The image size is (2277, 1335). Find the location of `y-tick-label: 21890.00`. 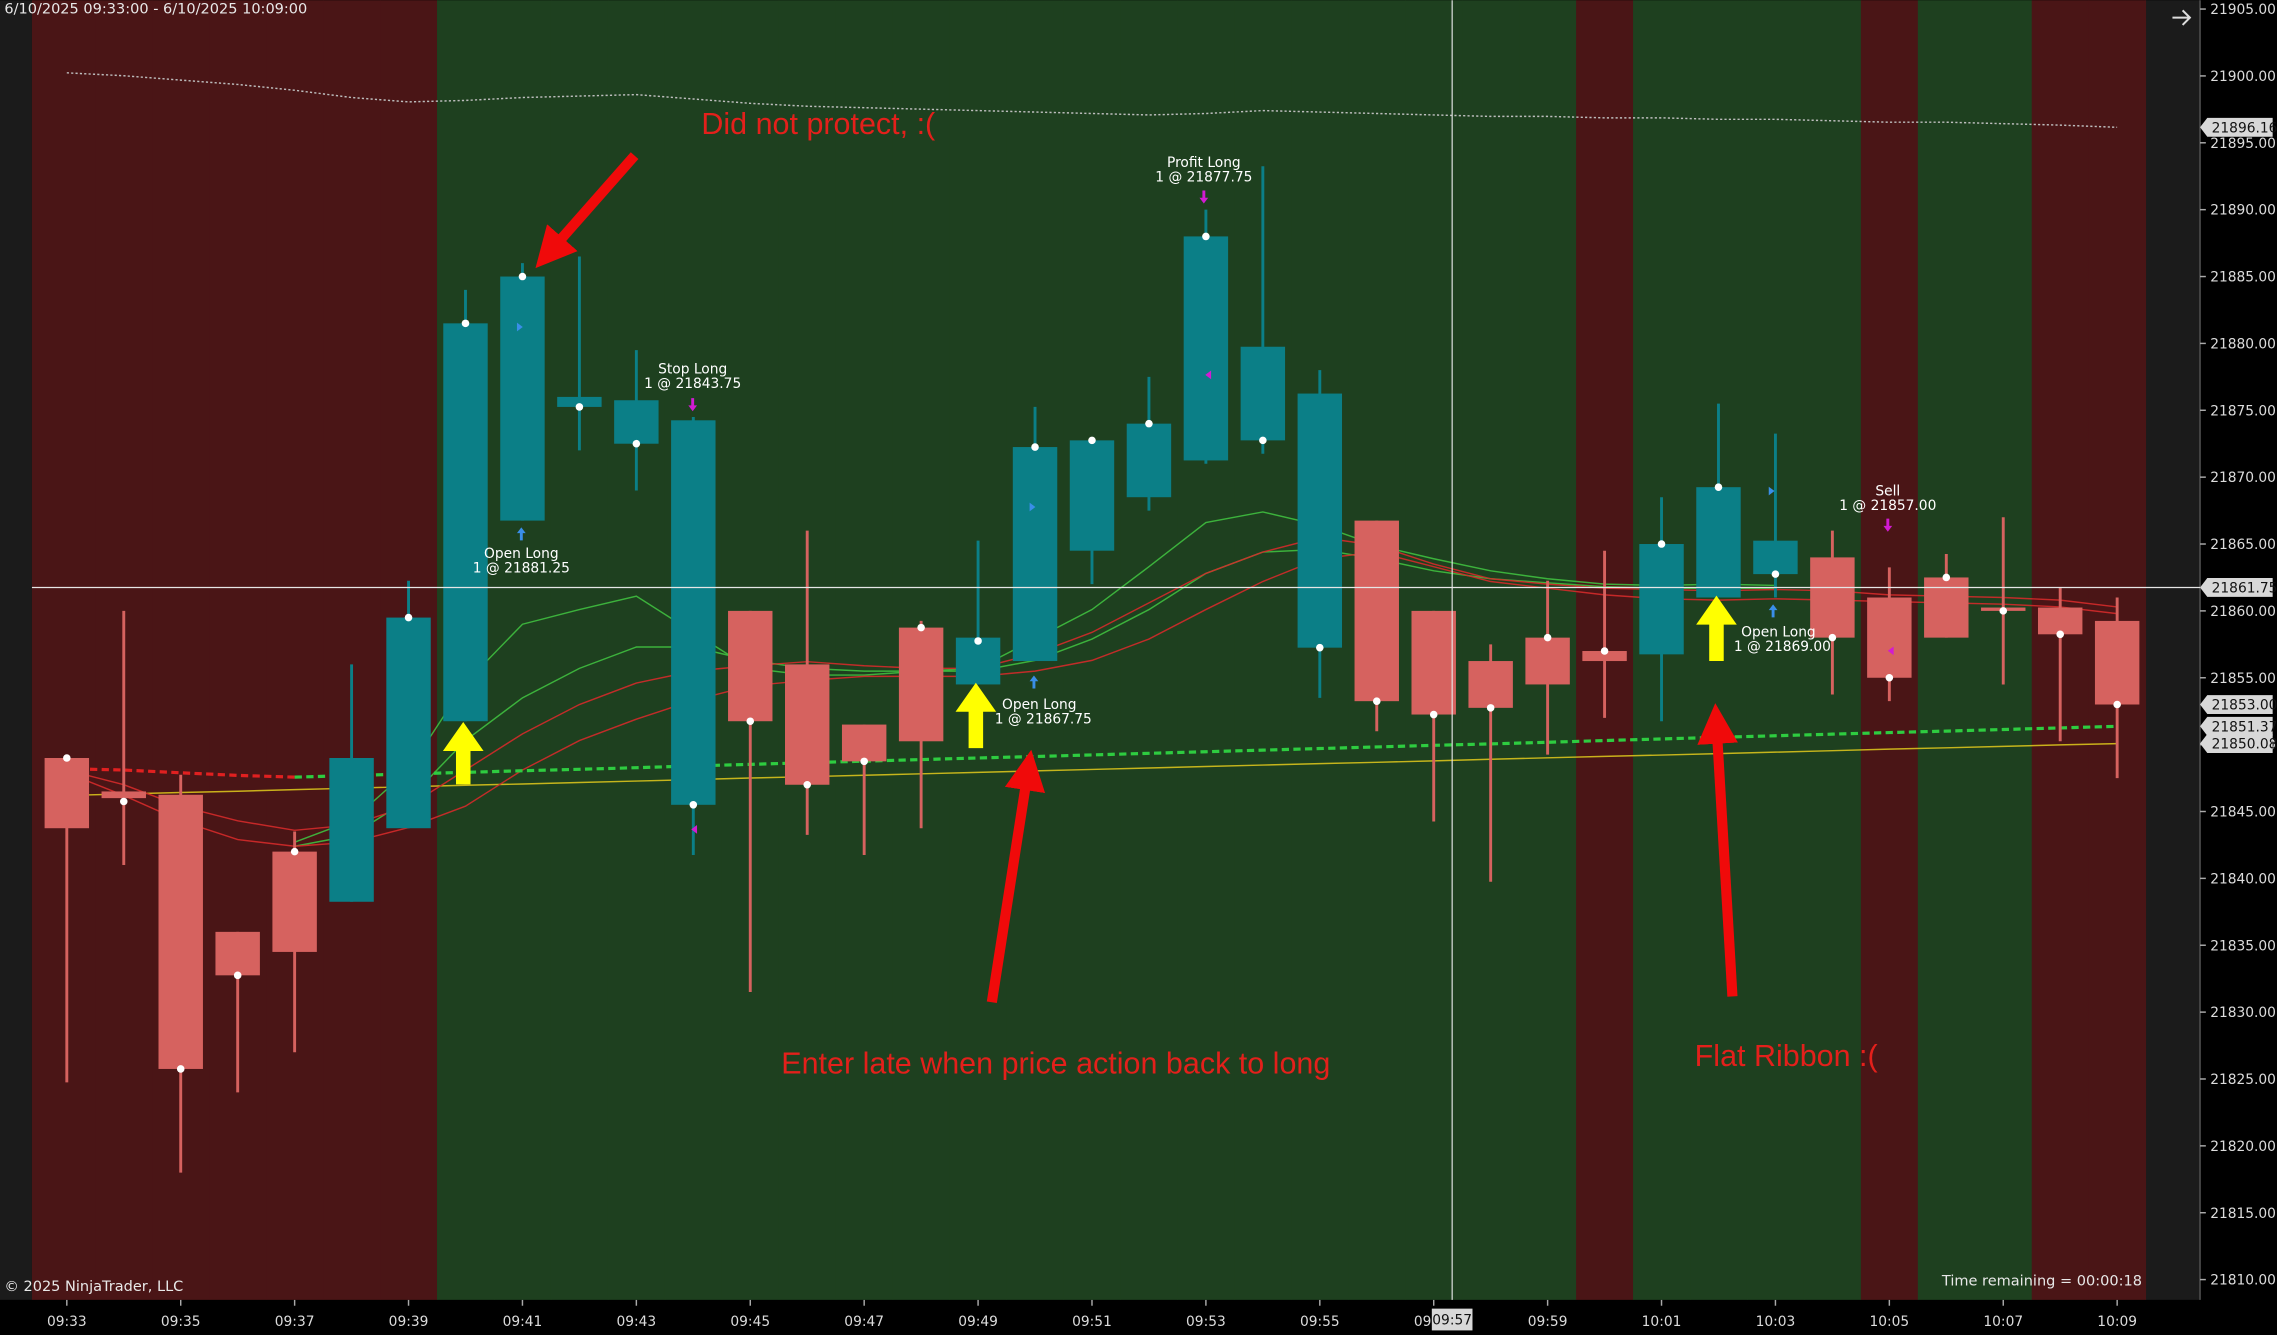

y-tick-label: 21890.00 is located at coordinates (2243, 211).